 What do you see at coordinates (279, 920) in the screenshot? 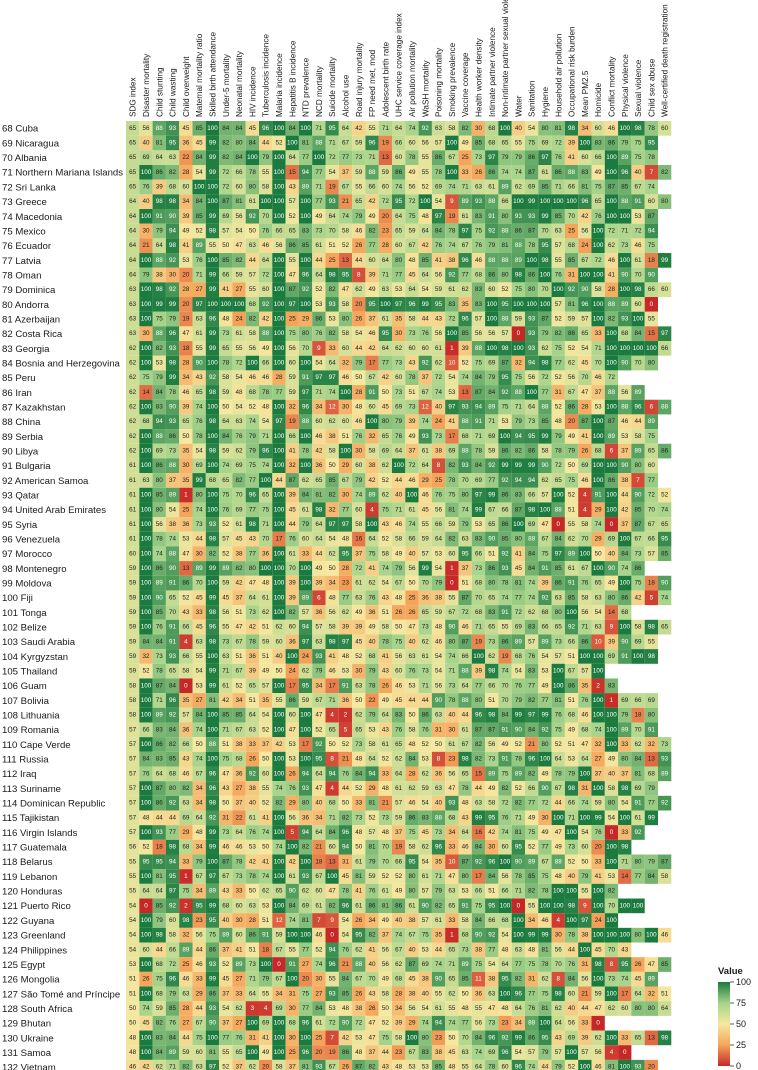
I see `cell-value-label: 12` at bounding box center [279, 920].